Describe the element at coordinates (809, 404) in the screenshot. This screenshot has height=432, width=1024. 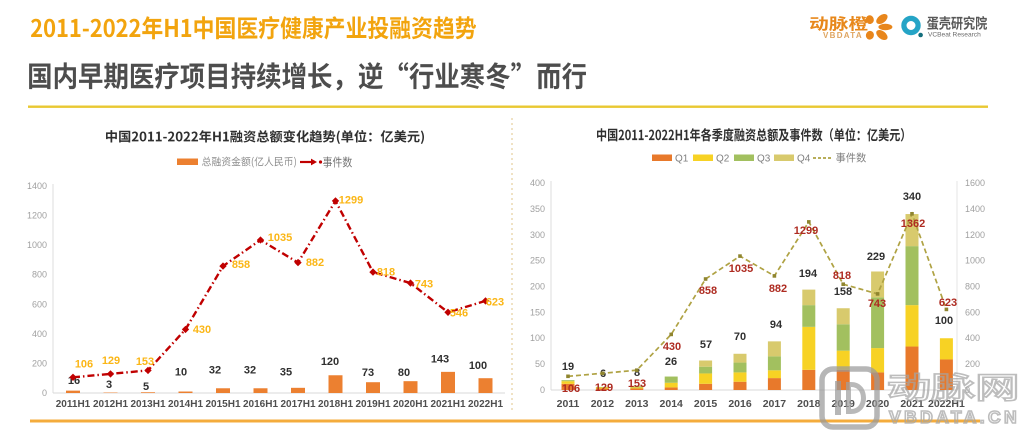
I see `svg-text: 2018` at that location.